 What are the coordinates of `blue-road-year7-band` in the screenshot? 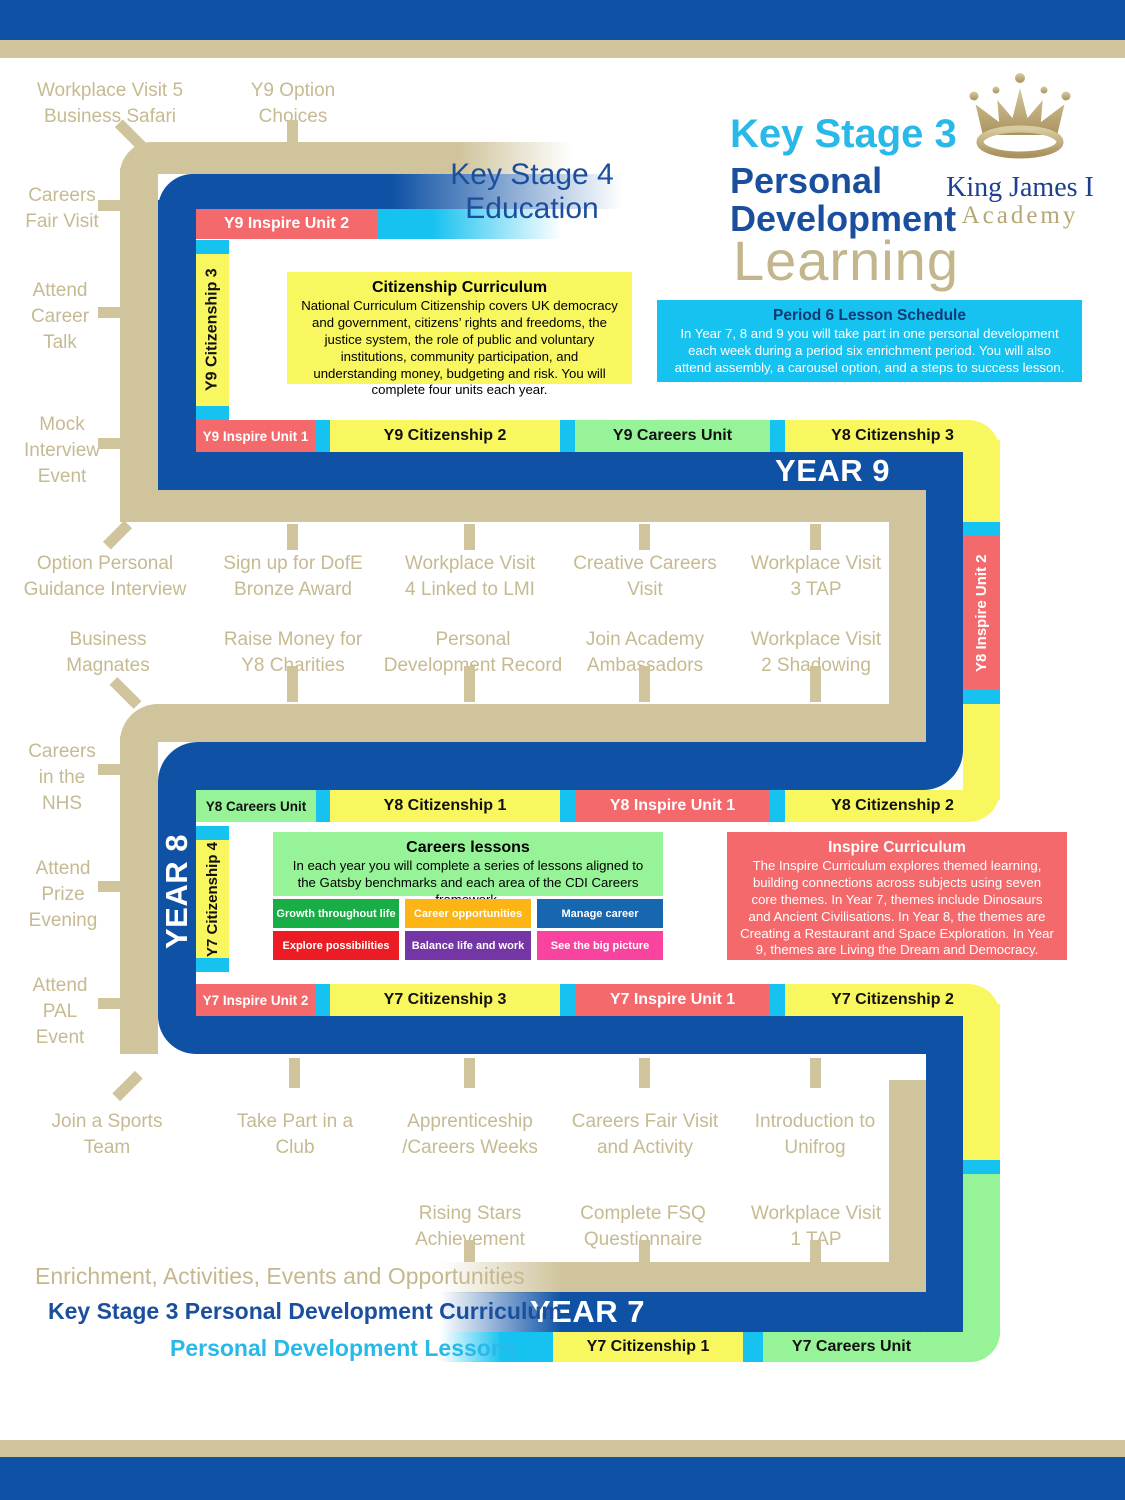 It's located at (761, 1312).